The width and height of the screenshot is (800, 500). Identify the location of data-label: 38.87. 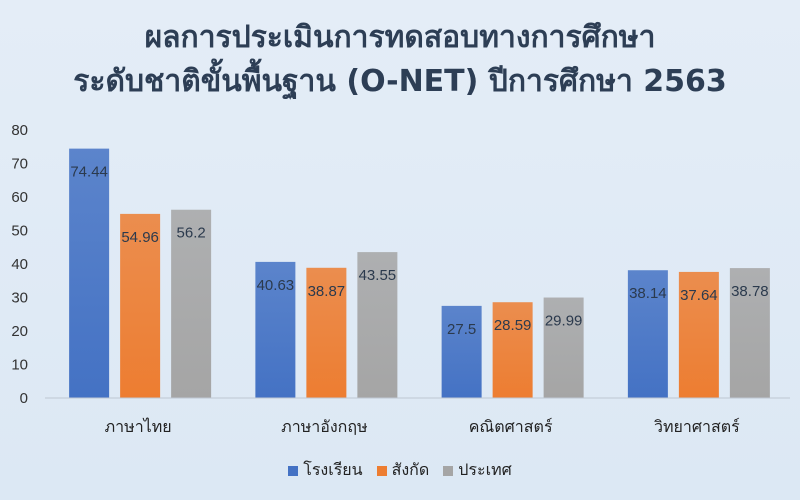
(327, 291).